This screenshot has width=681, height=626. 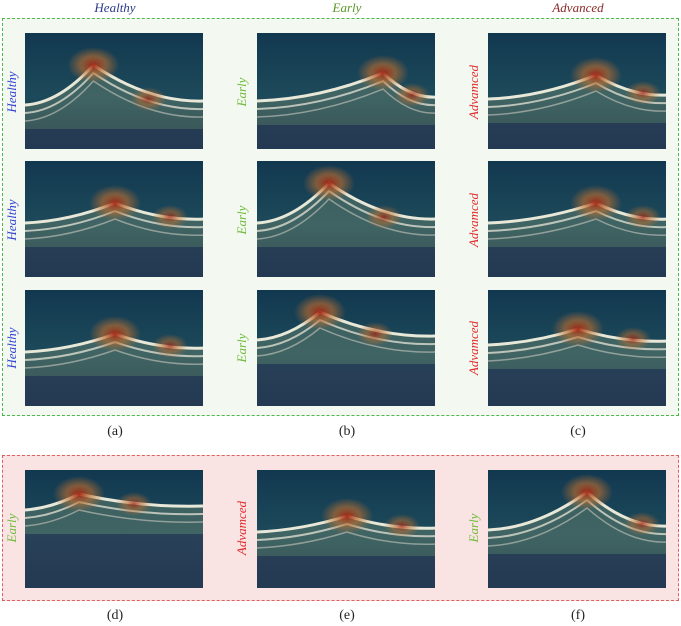 I want to click on caption-d: (d), so click(x=115, y=615).